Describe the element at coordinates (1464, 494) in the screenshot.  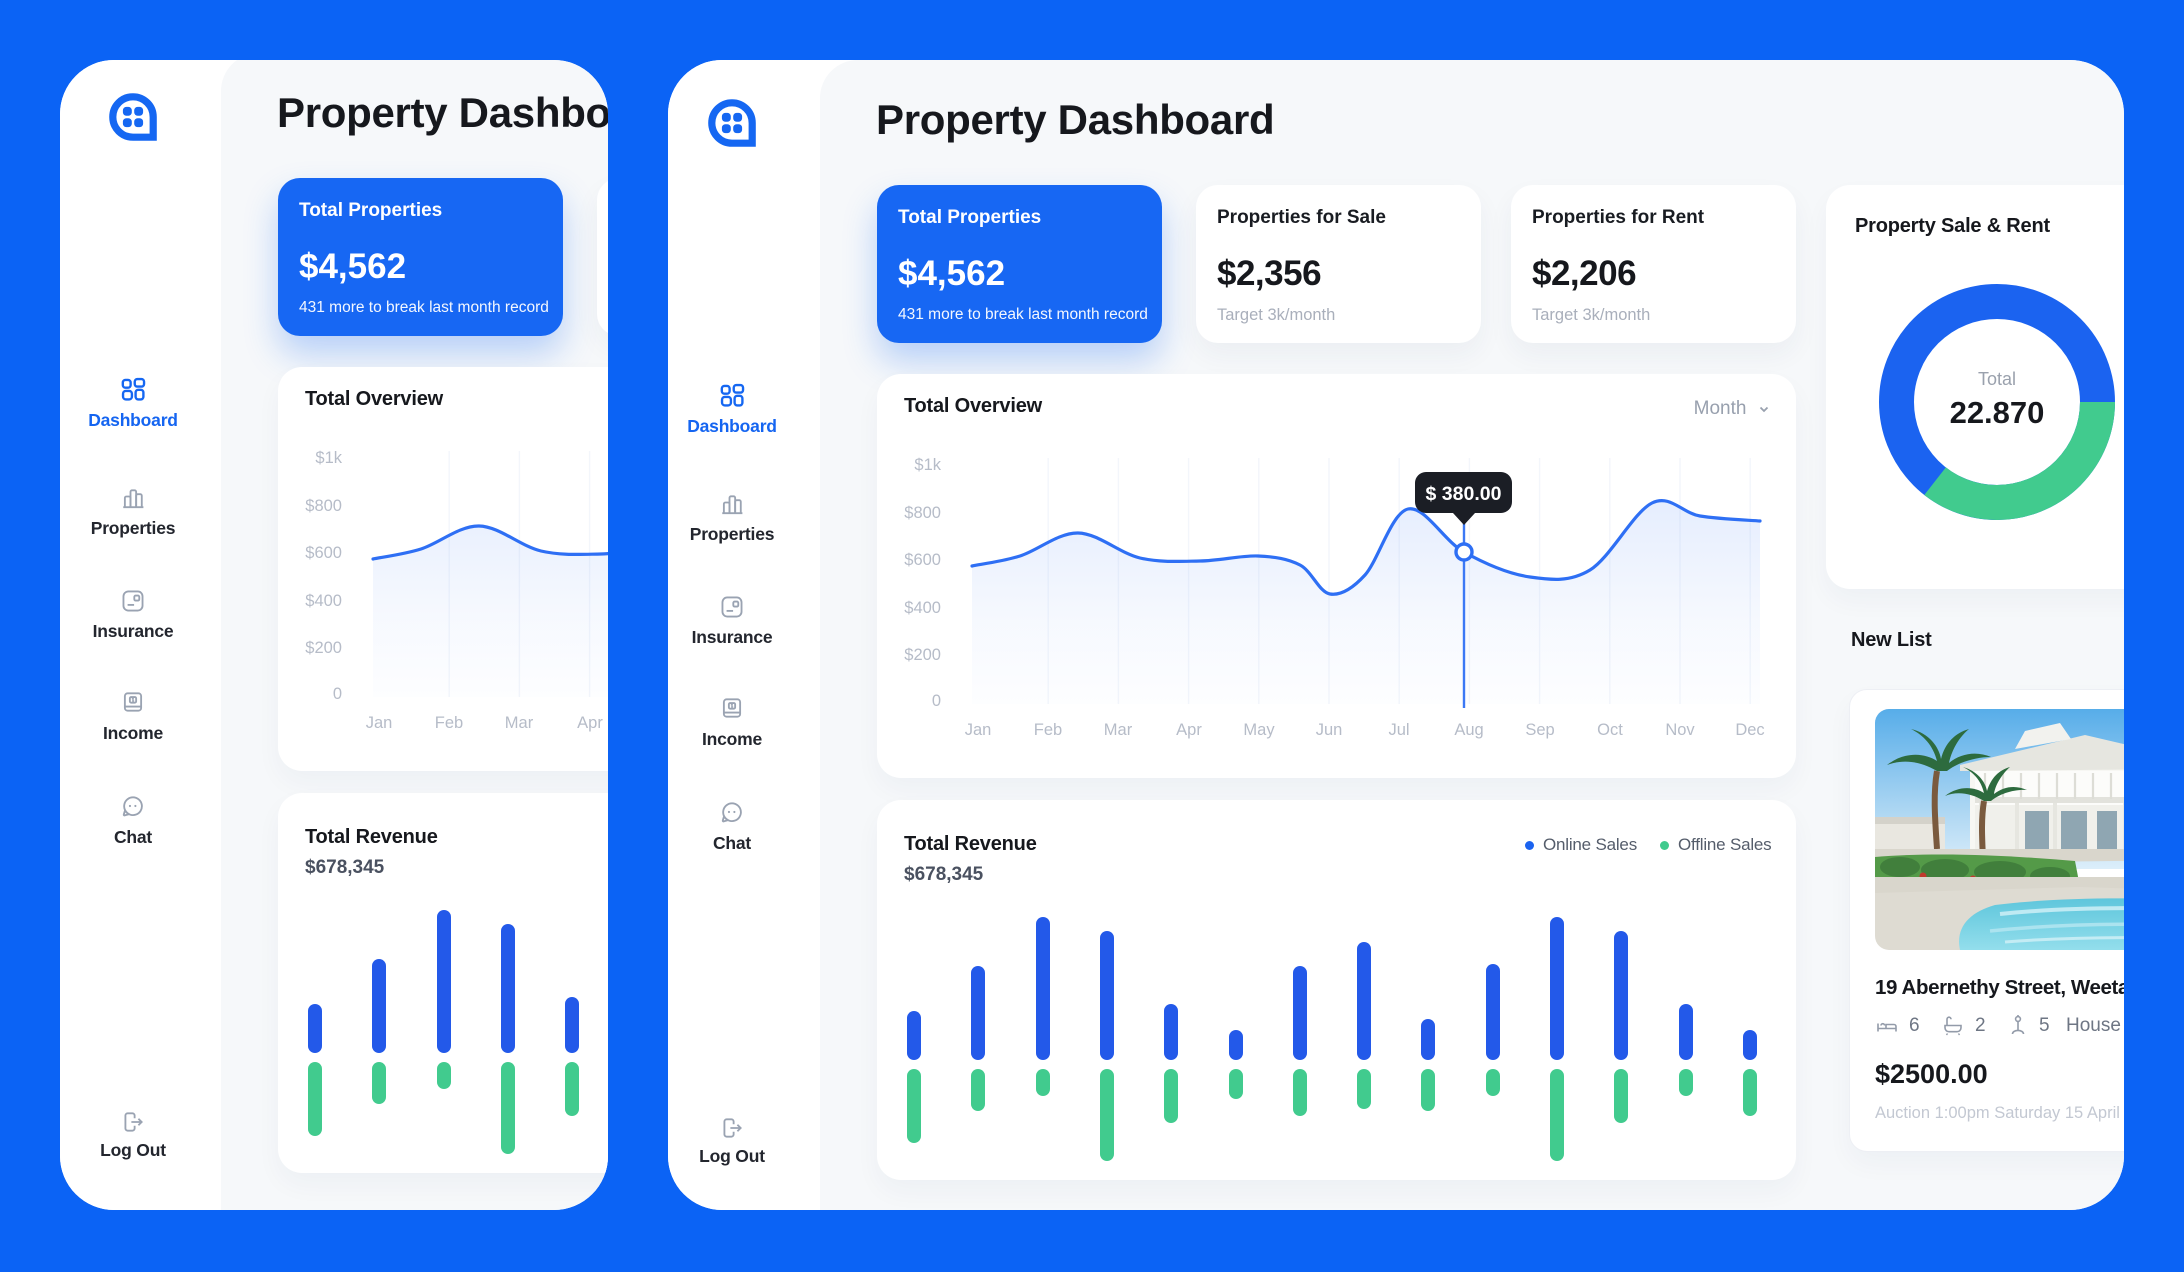
I see `svg-text: $ 380.00` at that location.